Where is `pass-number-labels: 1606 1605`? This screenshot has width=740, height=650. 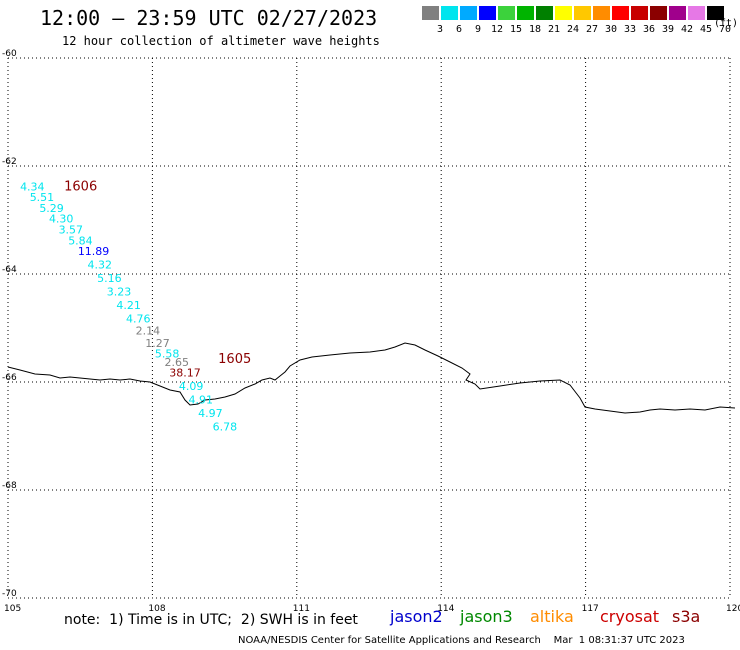
pass-number-labels: 1606 1605 is located at coordinates (157, 273).